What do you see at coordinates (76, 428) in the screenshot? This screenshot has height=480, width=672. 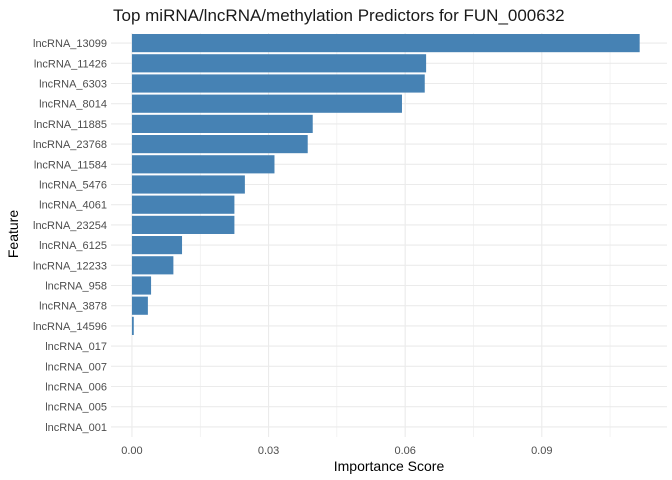 I see `y-tick-label: lncRNA_001` at bounding box center [76, 428].